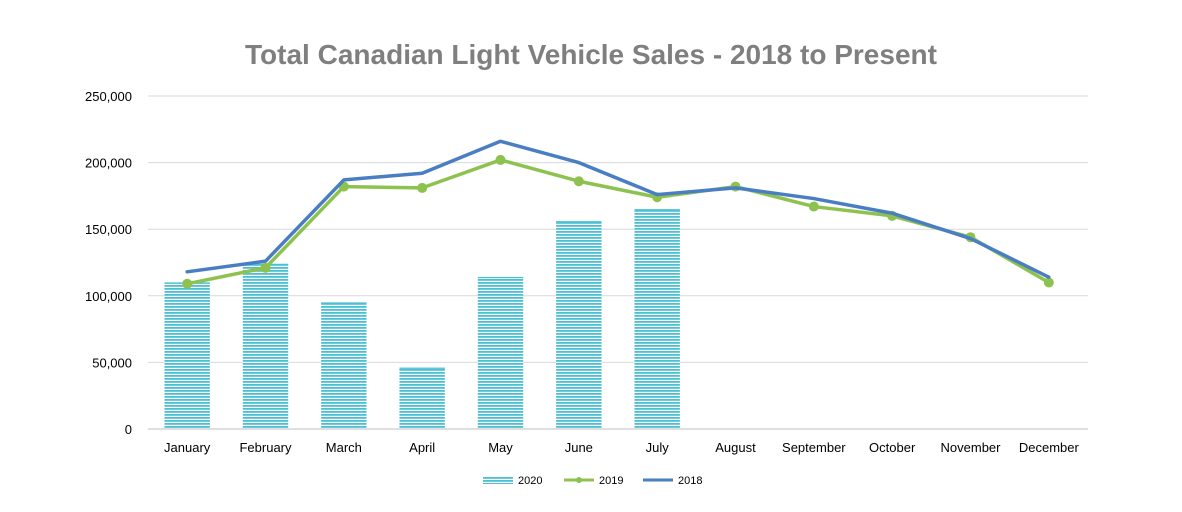 The height and width of the screenshot is (512, 1182). I want to click on x-tick-label: July, so click(658, 447).